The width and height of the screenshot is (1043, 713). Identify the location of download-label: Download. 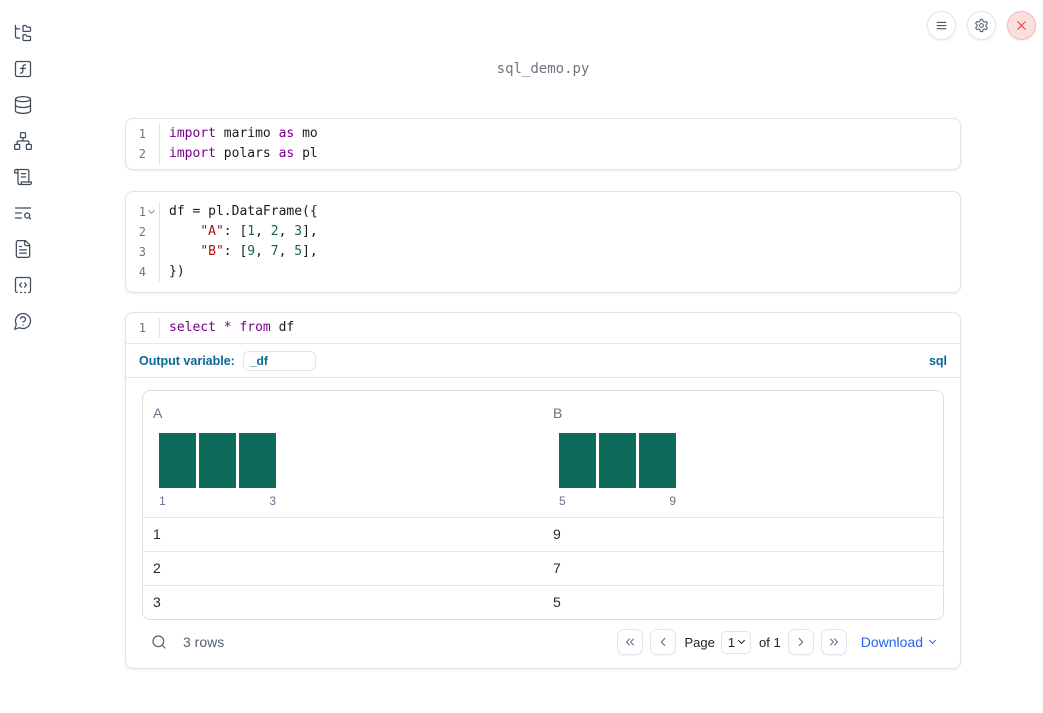
(891, 642).